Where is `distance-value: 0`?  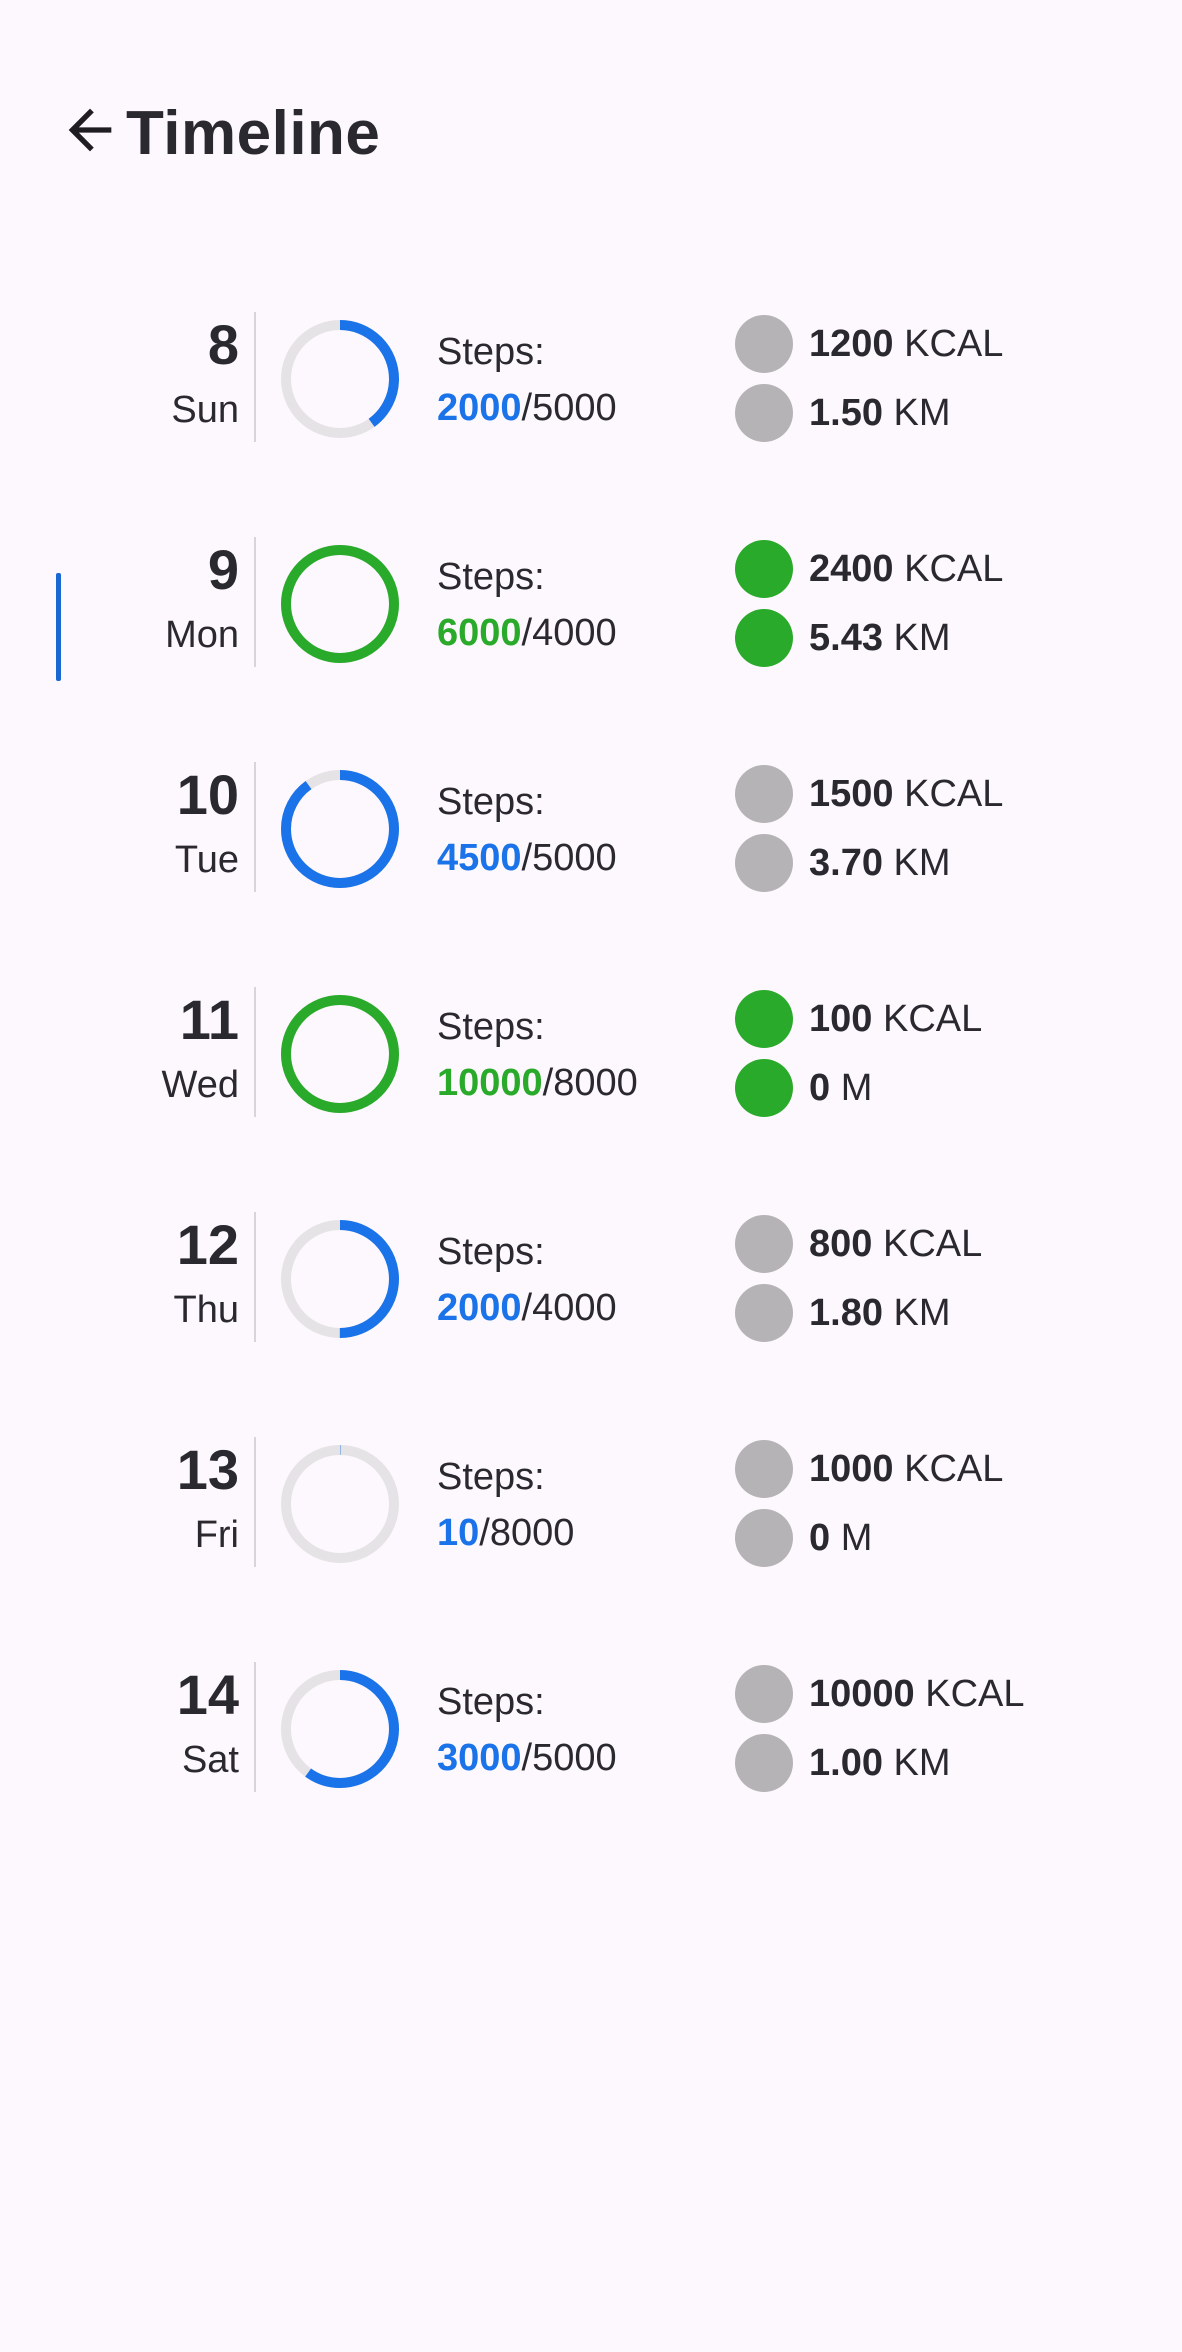
distance-value: 0 is located at coordinates (820, 1538).